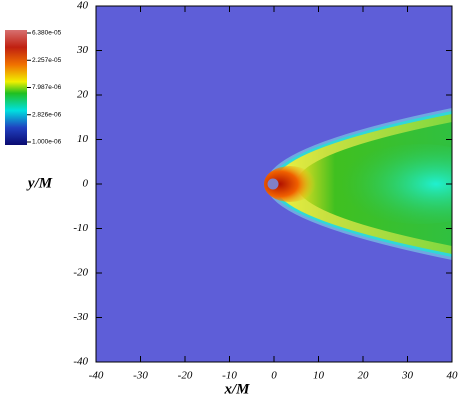 Image resolution: width=463 pixels, height=400 pixels. What do you see at coordinates (80, 273) in the screenshot?
I see `y-tick-label: -20` at bounding box center [80, 273].